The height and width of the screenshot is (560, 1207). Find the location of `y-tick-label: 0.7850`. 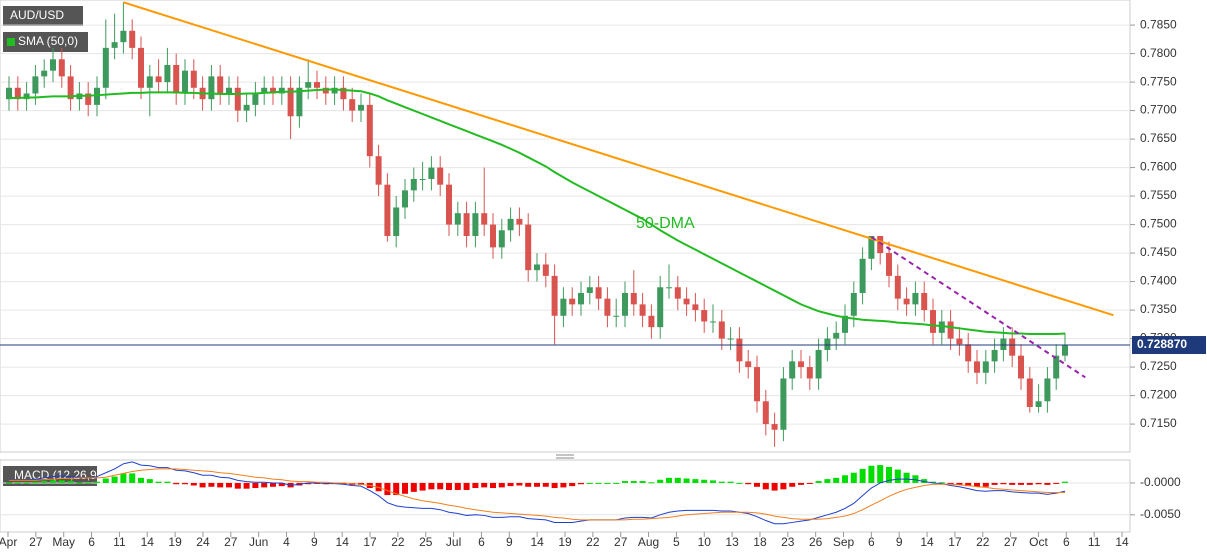

y-tick-label: 0.7850 is located at coordinates (1158, 24).